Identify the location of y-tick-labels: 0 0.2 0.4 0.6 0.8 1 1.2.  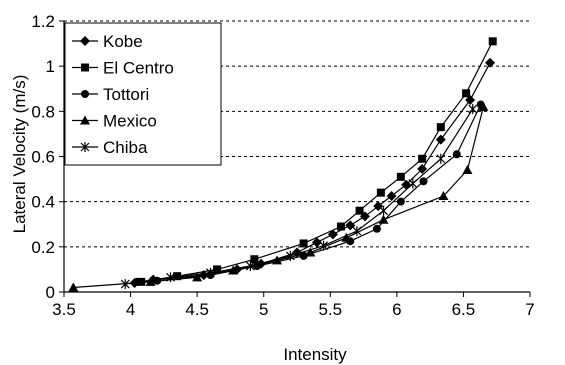
(43, 157).